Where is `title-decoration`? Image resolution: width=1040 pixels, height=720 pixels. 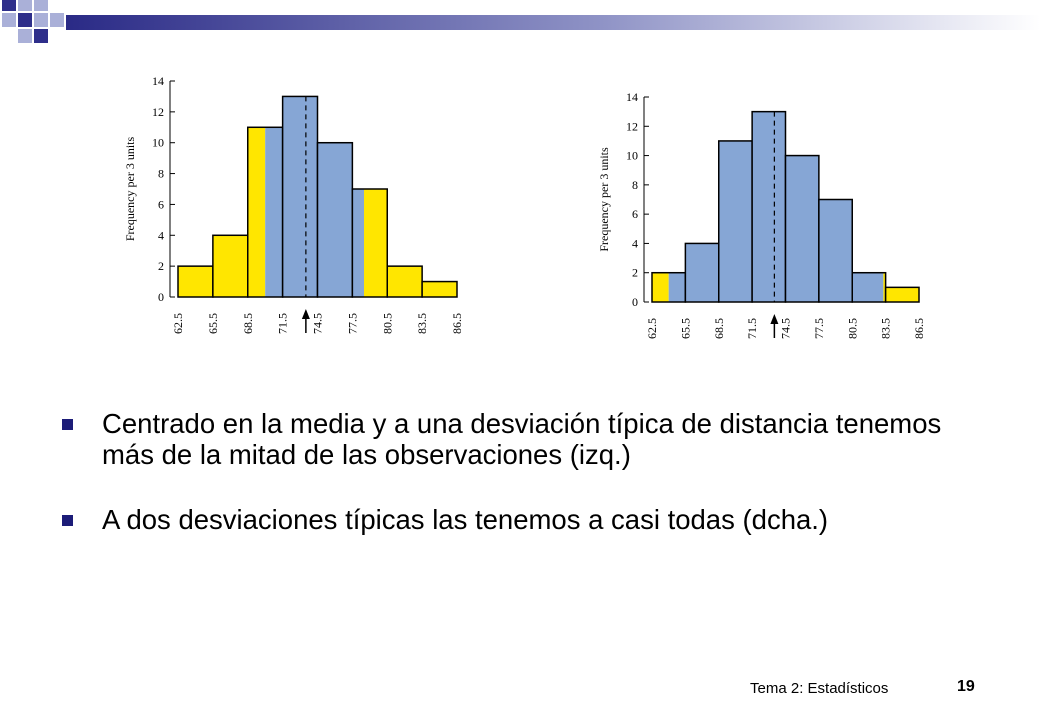
title-decoration is located at coordinates (521, 21).